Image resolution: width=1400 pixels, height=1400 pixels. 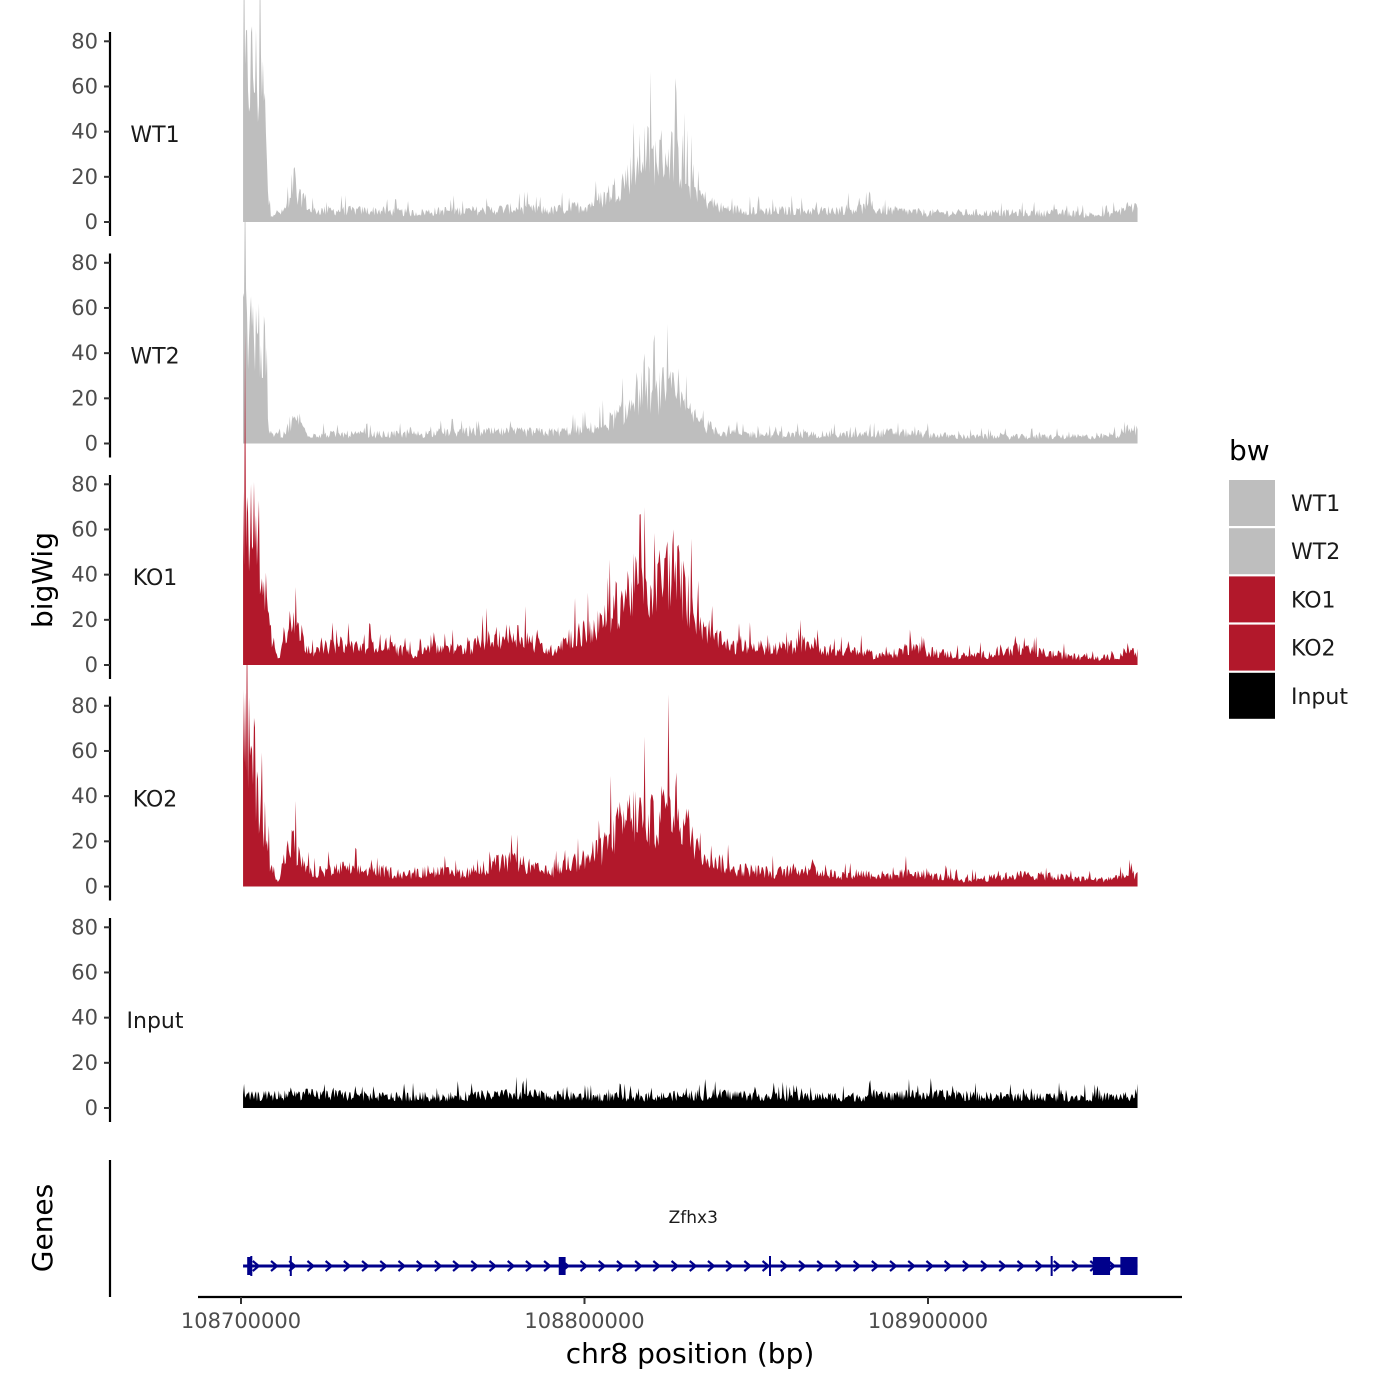 I want to click on legend-key-ko2, so click(x=1252, y=647).